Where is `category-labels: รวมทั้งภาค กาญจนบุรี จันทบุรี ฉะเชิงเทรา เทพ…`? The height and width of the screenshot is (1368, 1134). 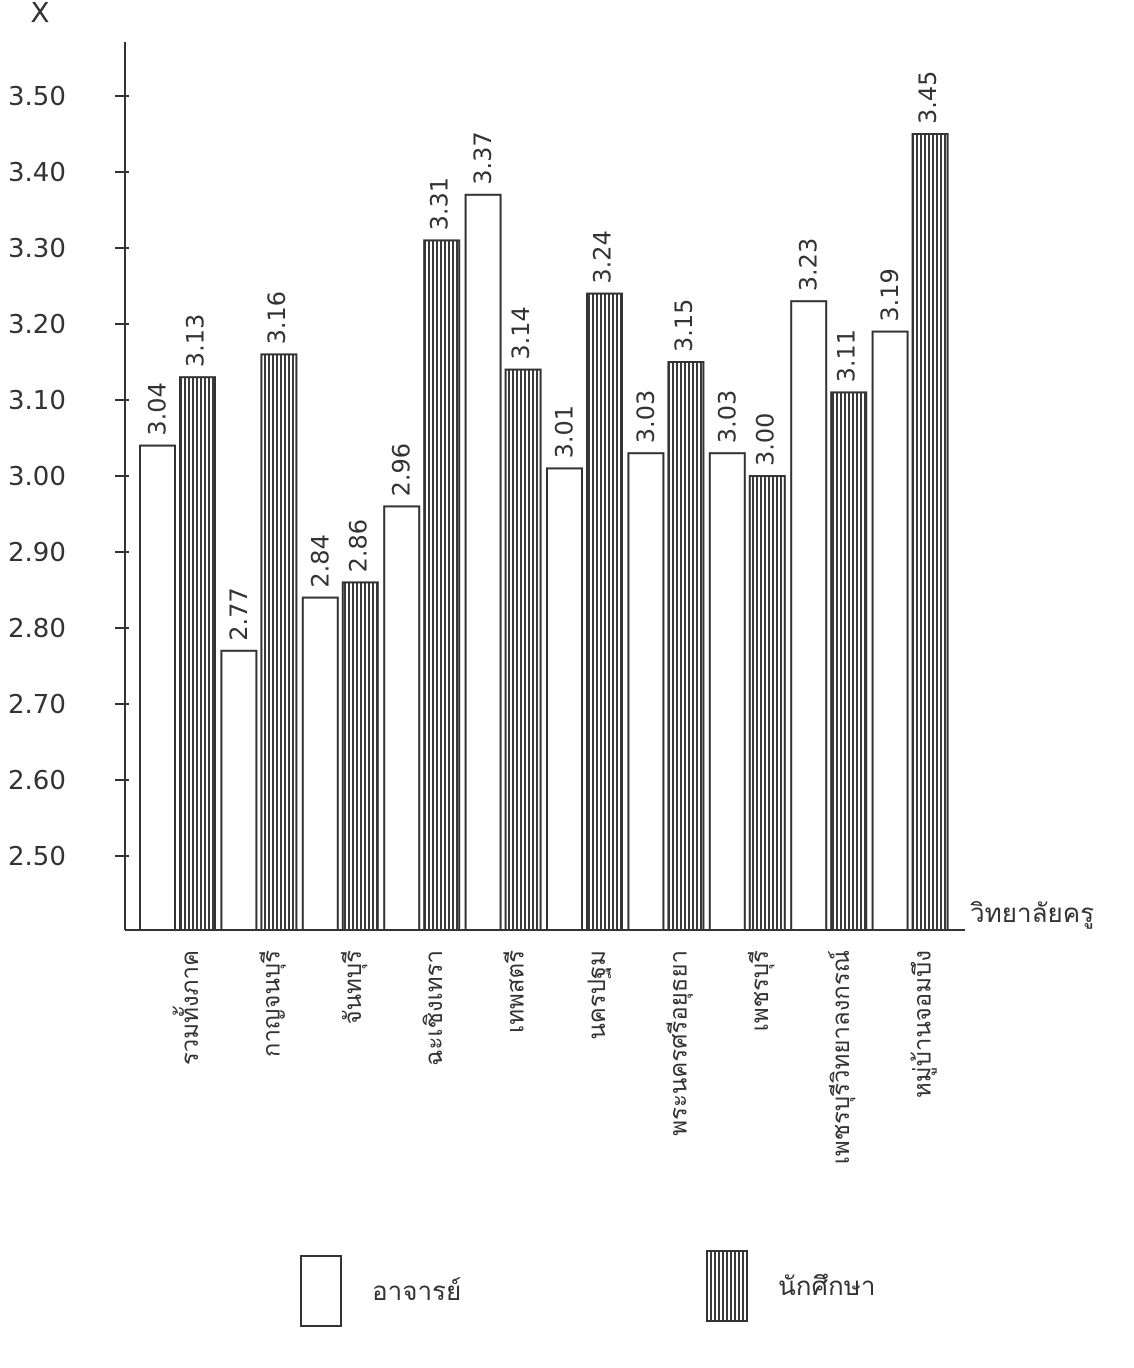
category-labels: รวมทั้งภาค กาญจนบุรี จันทบุรี ฉะเชิงเทรา เทพ… is located at coordinates (555, 1057).